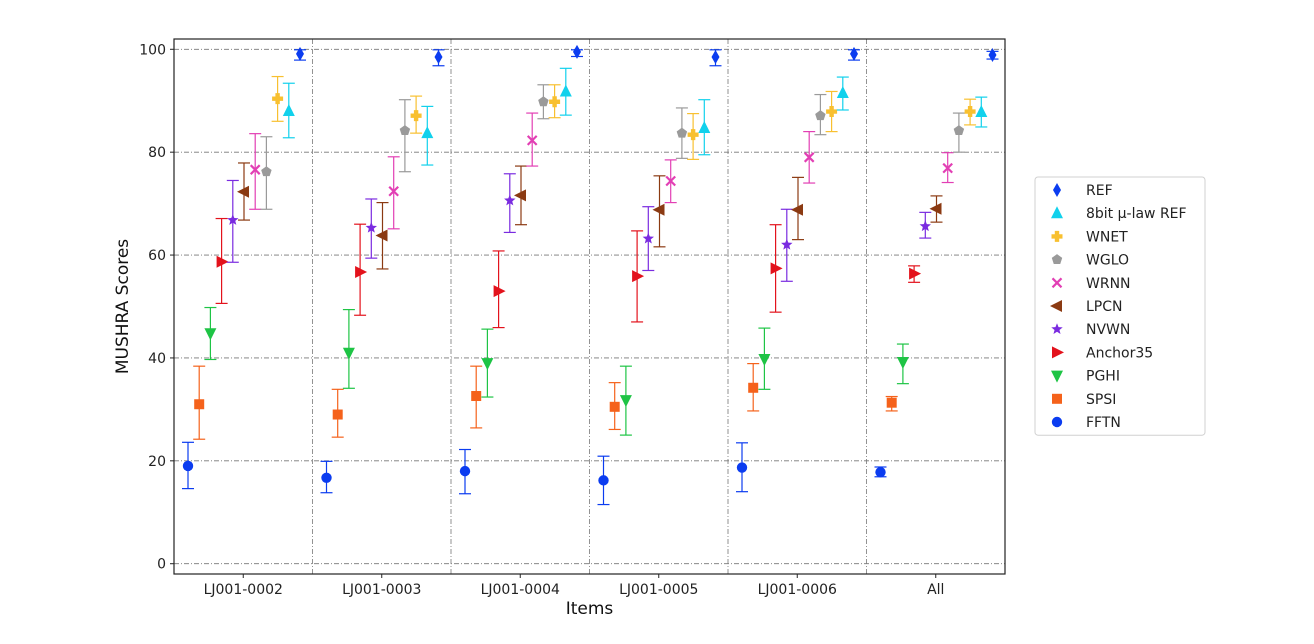  I want to click on series-lpcn, so click(590, 216).